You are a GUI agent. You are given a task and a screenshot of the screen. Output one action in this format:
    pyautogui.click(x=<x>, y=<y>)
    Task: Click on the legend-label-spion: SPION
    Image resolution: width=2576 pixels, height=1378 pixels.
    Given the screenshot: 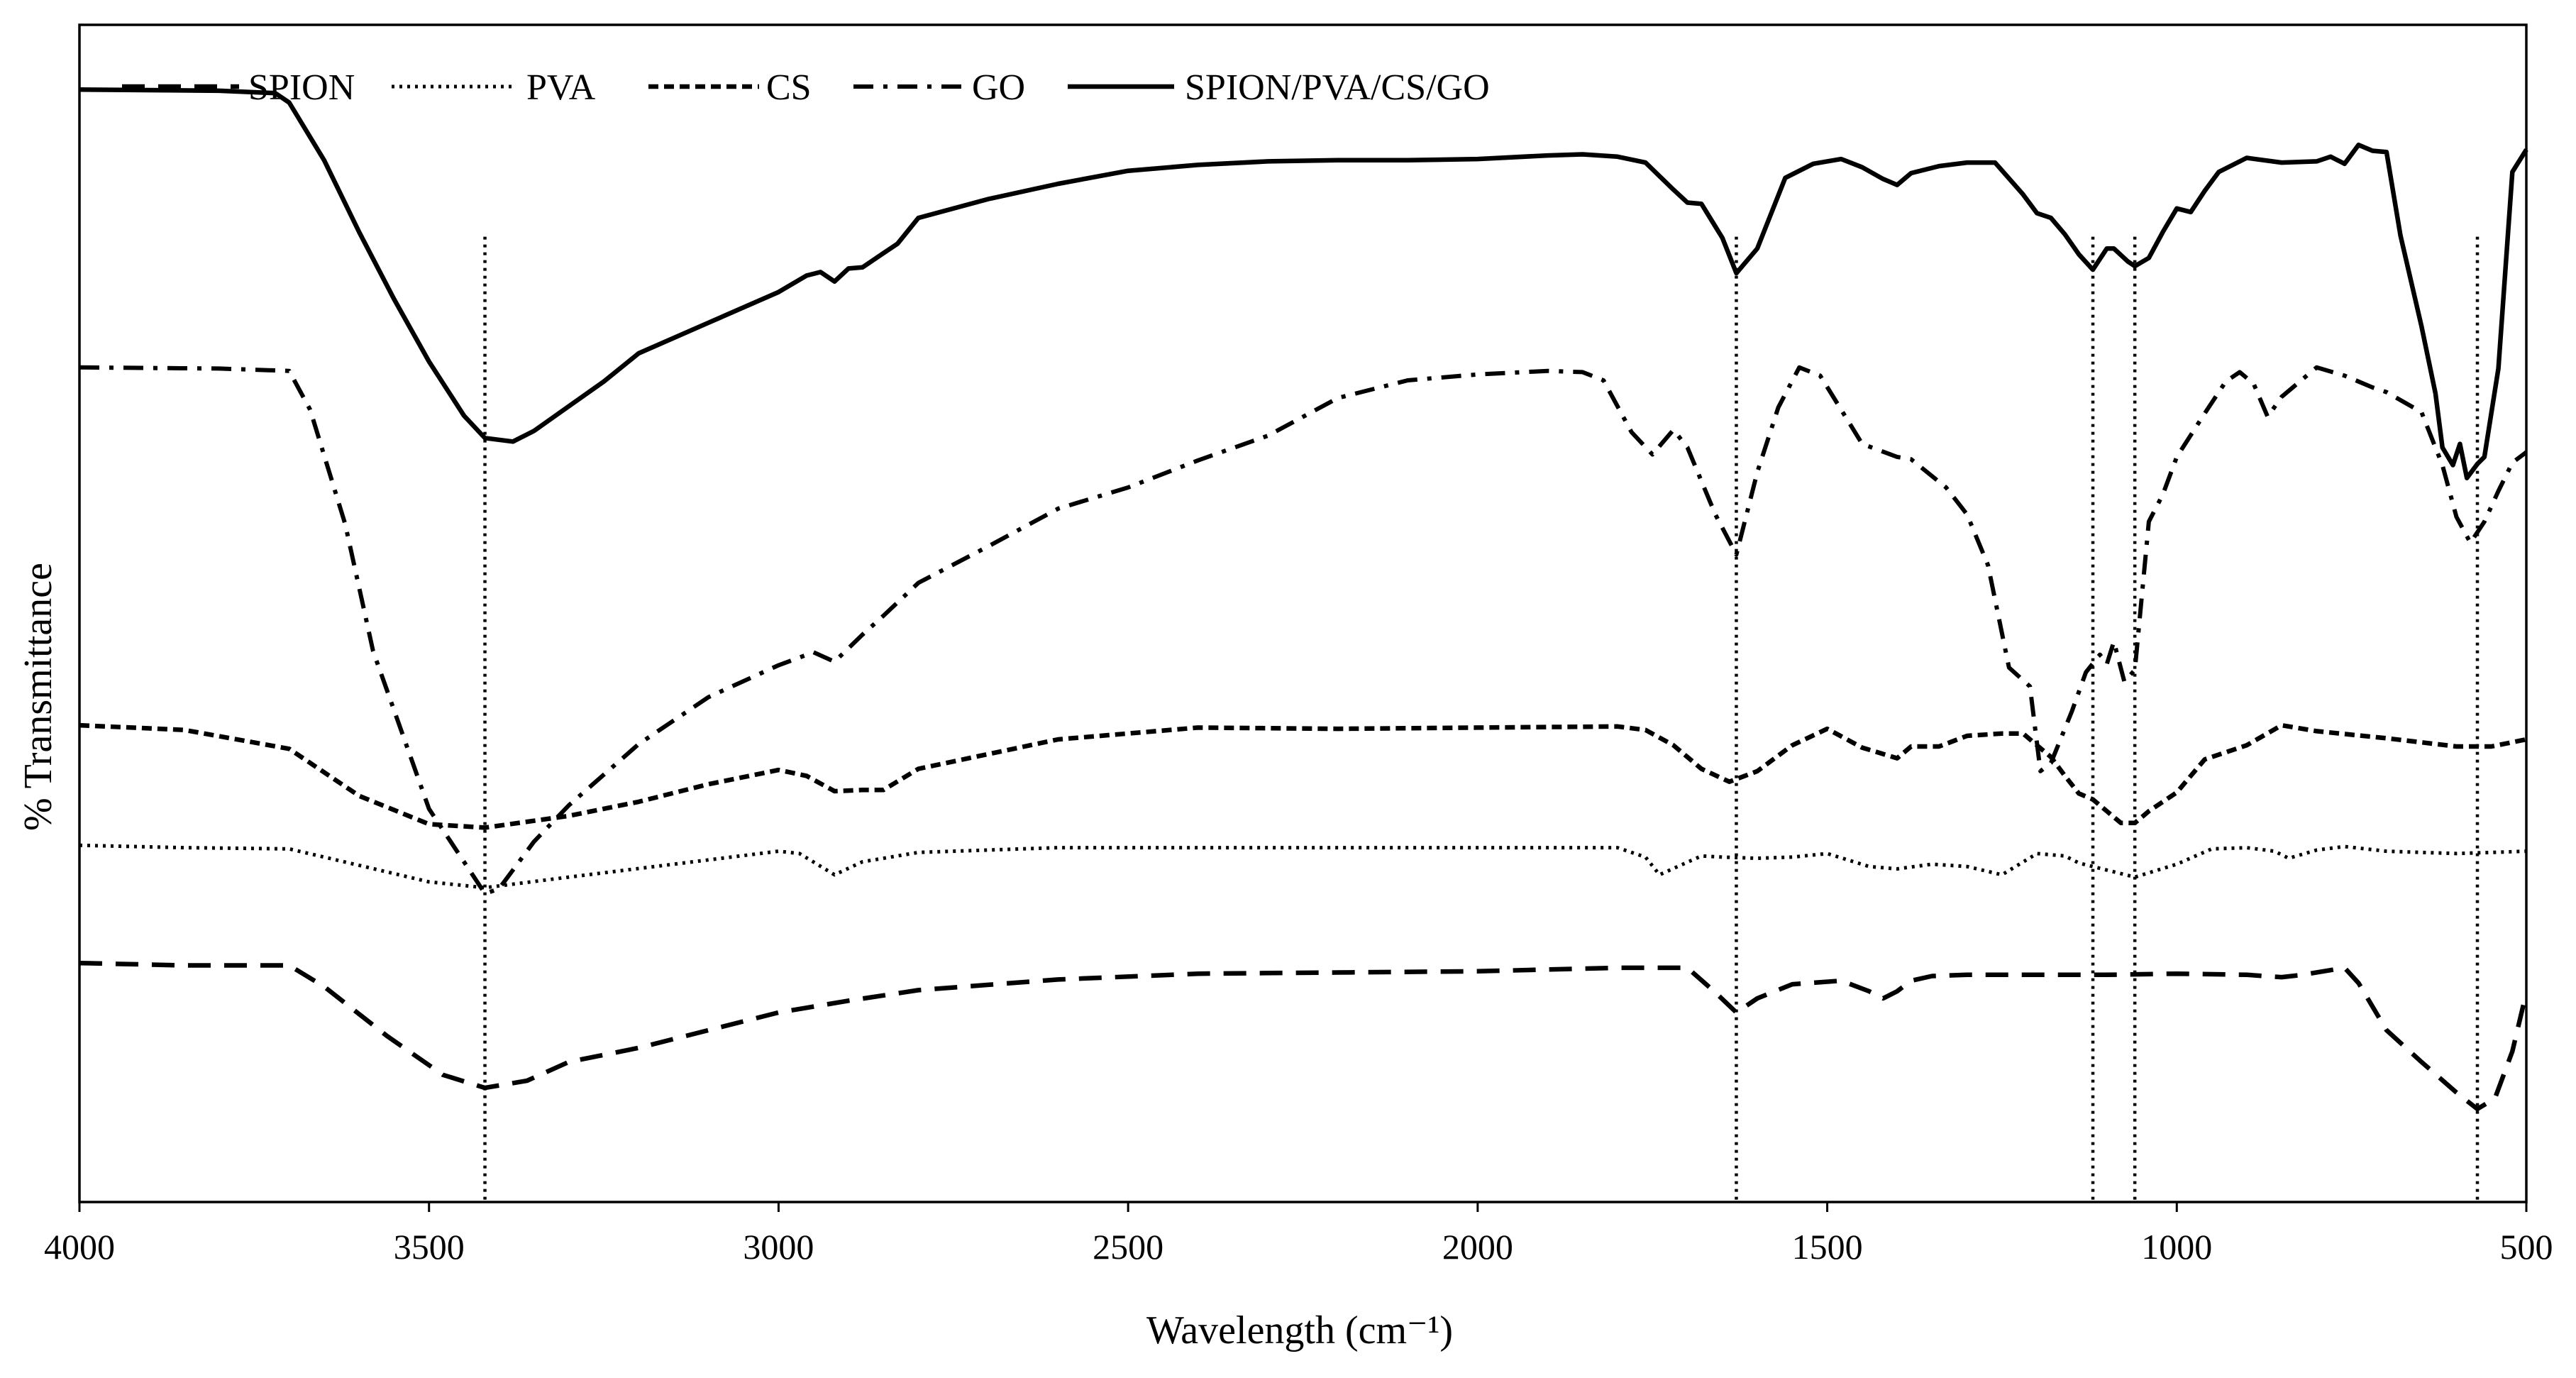 What is the action you would take?
    pyautogui.click(x=301, y=87)
    